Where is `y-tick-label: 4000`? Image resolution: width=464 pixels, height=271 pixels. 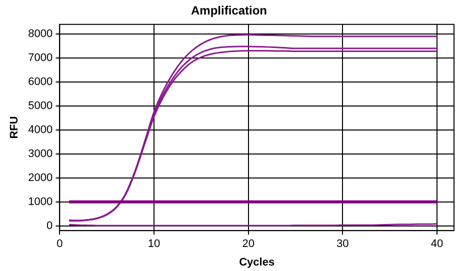 y-tick-label: 4000 is located at coordinates (40, 130).